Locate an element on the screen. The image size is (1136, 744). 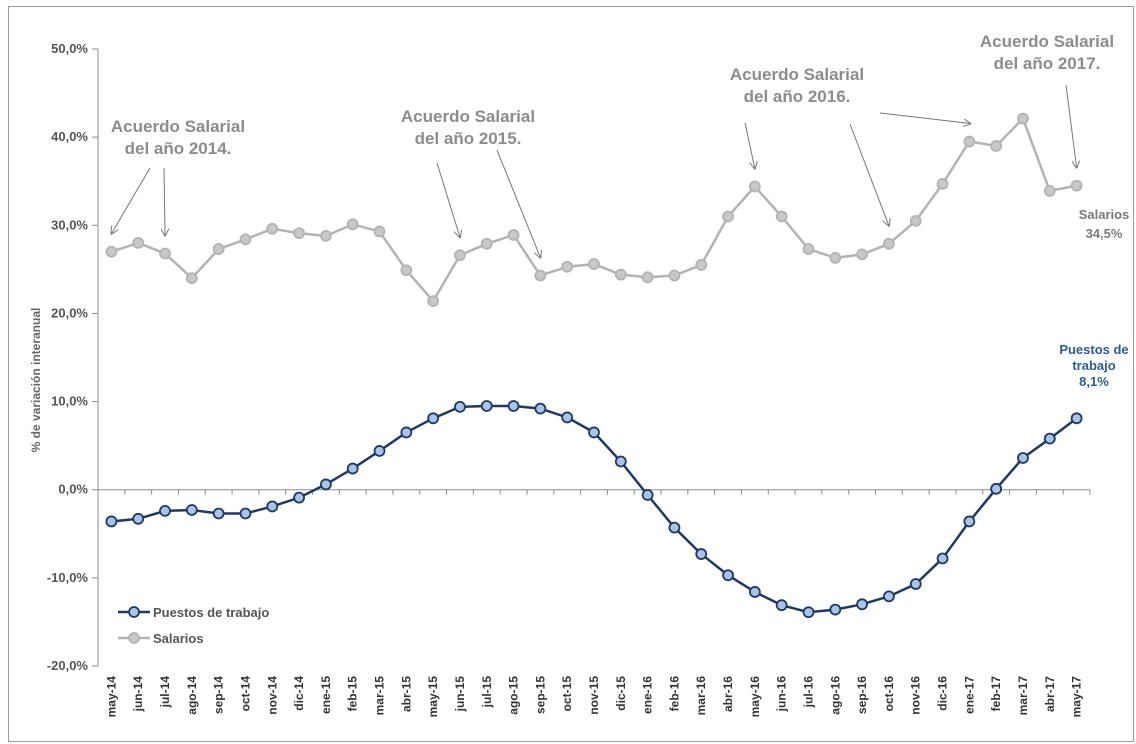
x-tick-label: feb-17 is located at coordinates (996, 694).